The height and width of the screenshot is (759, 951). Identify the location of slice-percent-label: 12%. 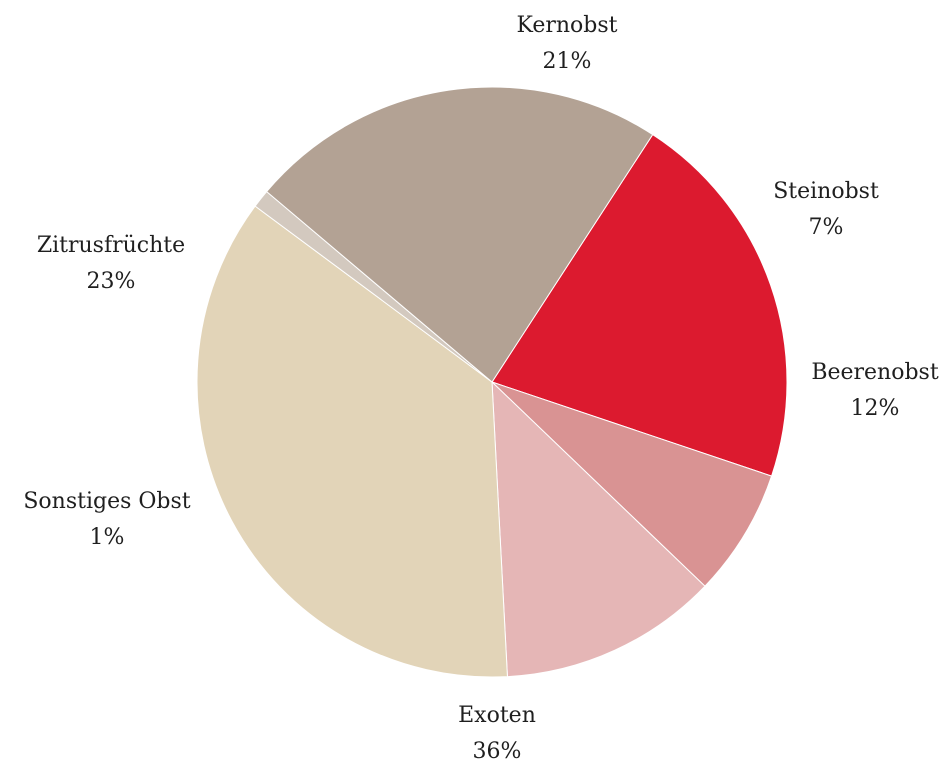
(875, 408).